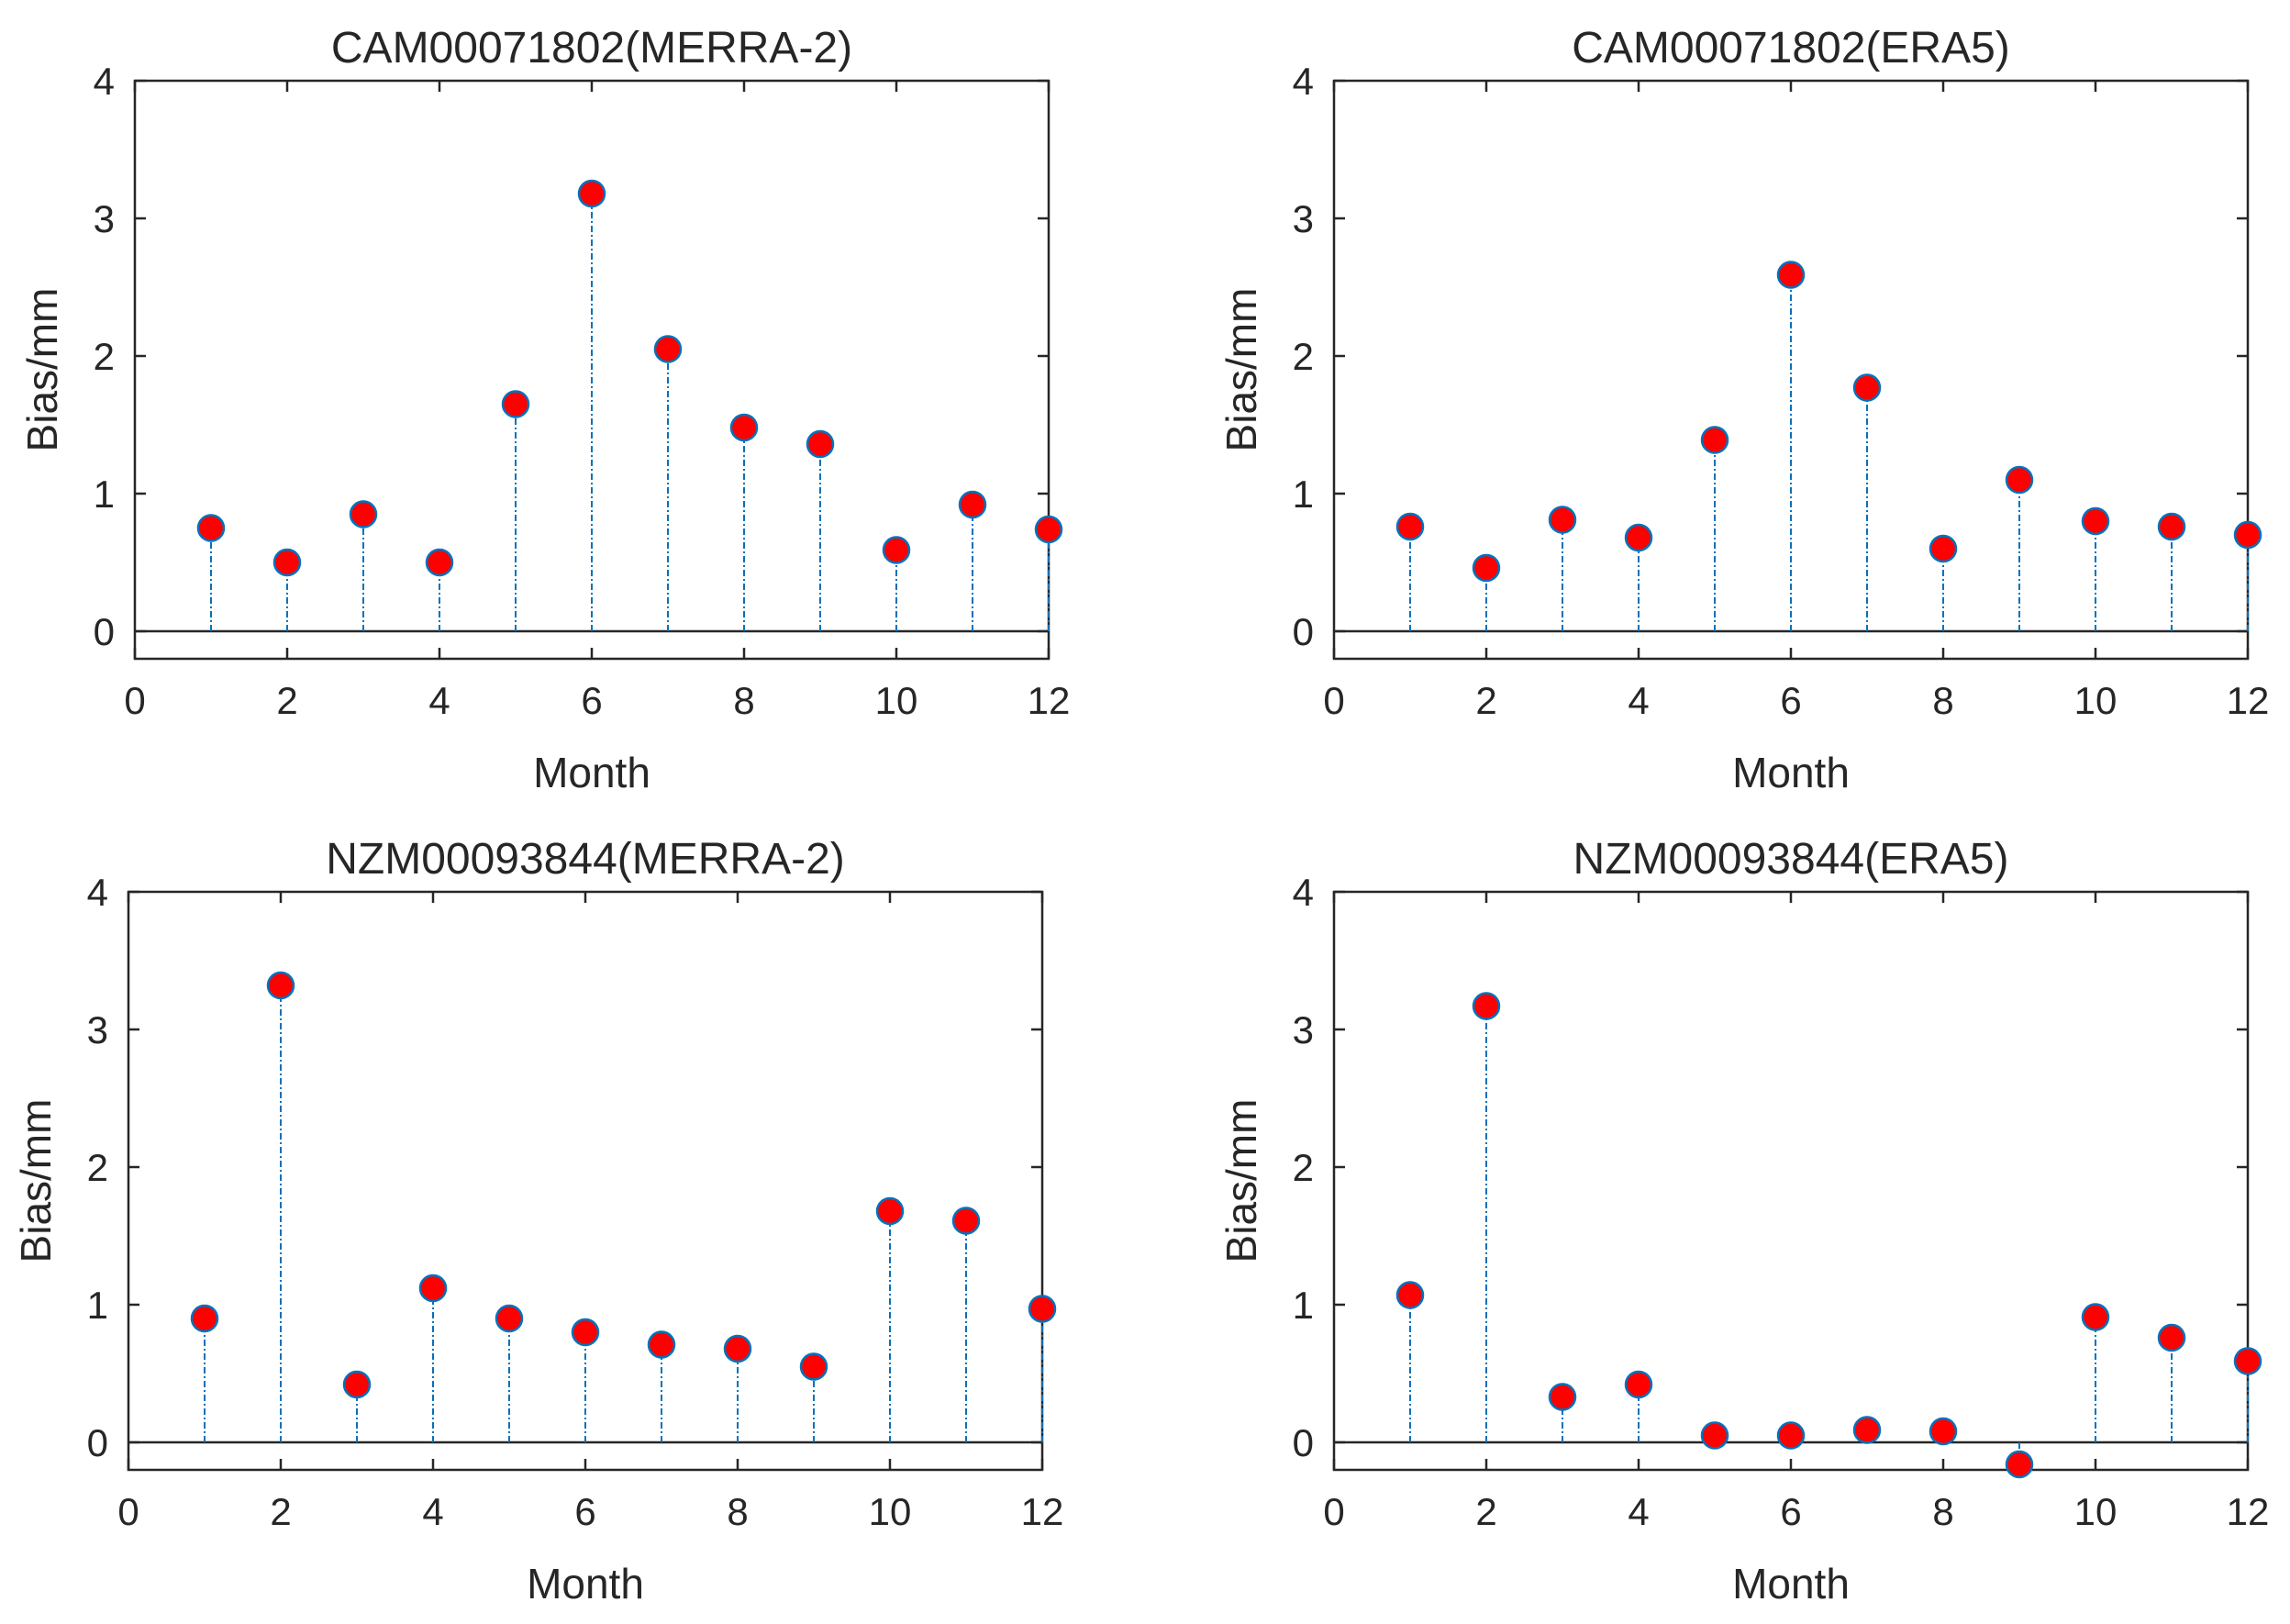  I want to click on subplot-title: NZM00093844(MERRA-2), so click(585, 859).